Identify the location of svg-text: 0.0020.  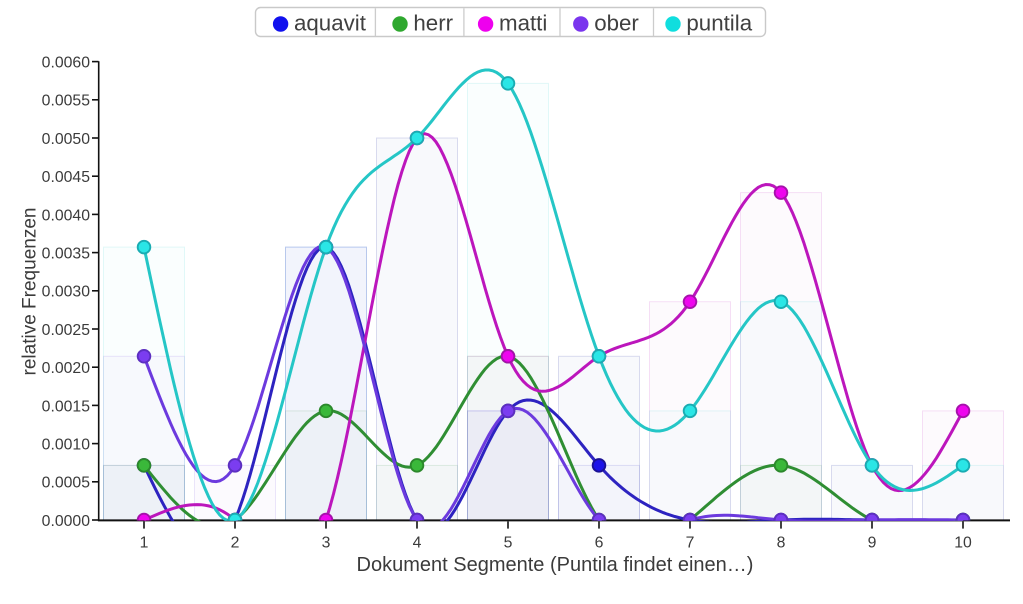
(66, 368).